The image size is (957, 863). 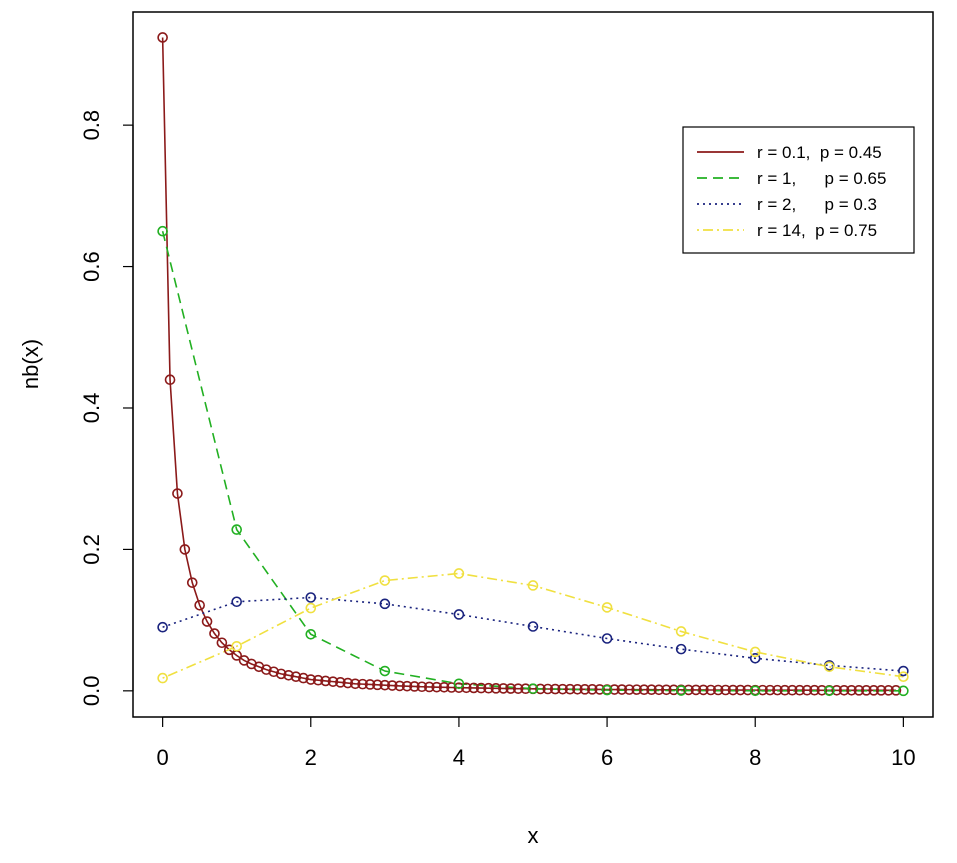 I want to click on x-tick-label: 0, so click(x=163, y=757).